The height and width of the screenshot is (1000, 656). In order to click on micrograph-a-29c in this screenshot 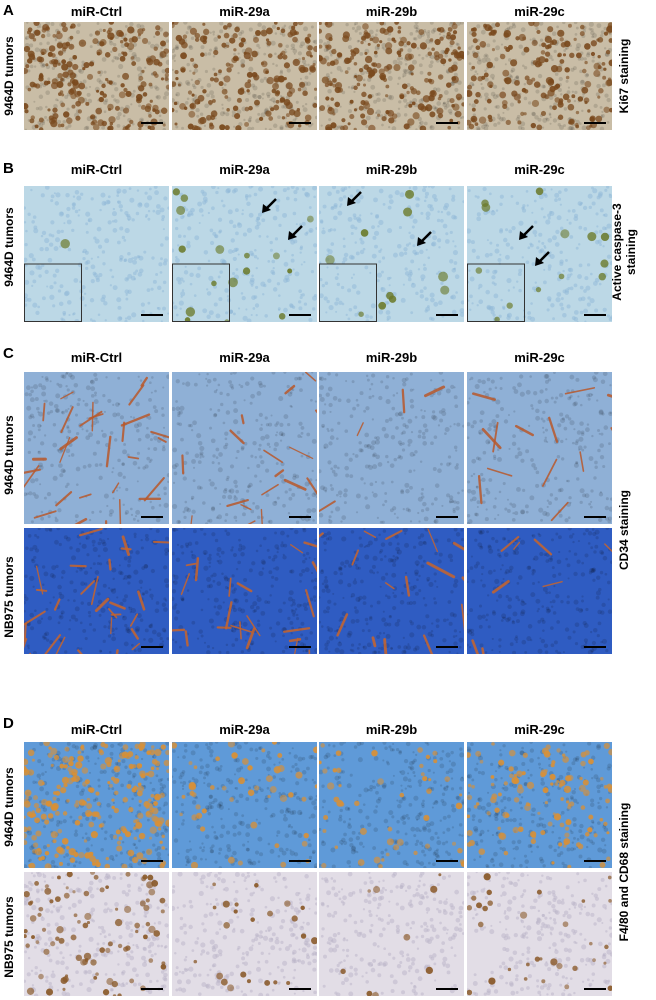, I will do `click(539, 76)`.